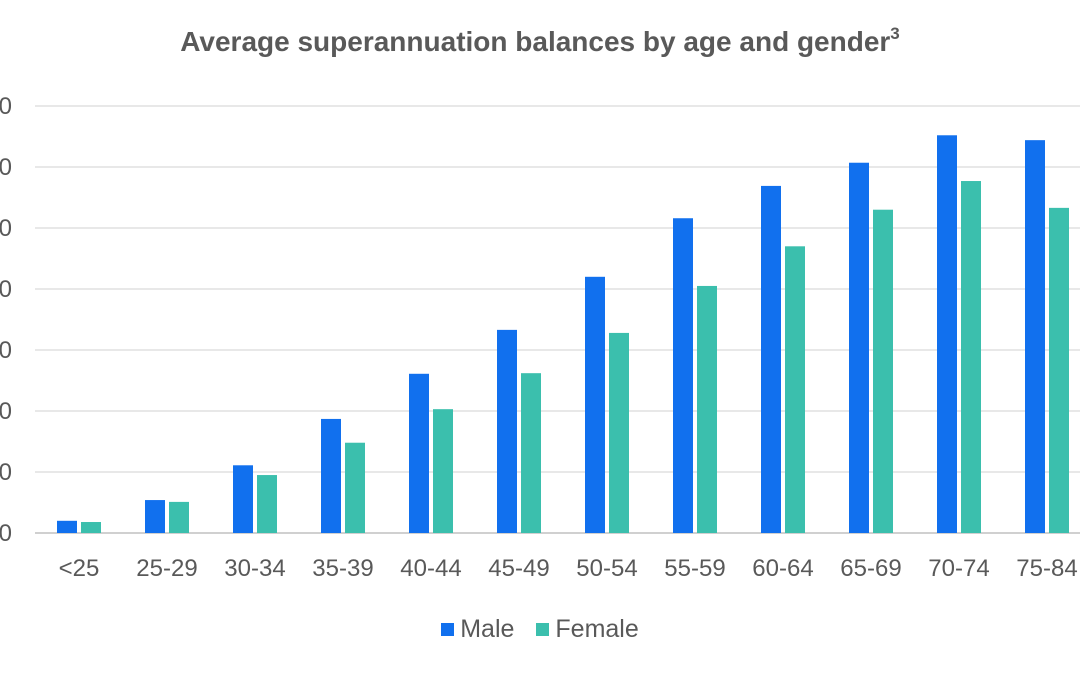  I want to click on legend-male-label: Male, so click(487, 629).